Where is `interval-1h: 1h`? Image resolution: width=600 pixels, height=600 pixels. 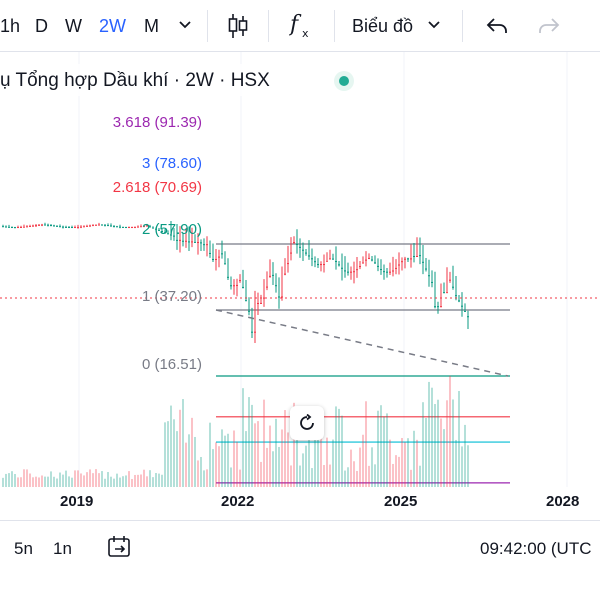
interval-1h: 1h is located at coordinates (10, 26).